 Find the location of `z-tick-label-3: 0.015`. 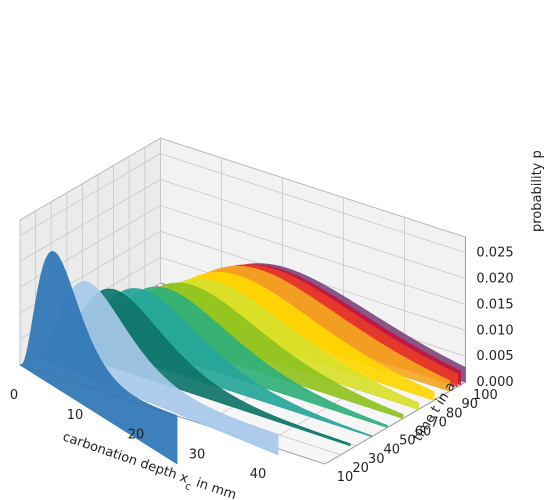

z-tick-label-3: 0.015 is located at coordinates (494, 304).